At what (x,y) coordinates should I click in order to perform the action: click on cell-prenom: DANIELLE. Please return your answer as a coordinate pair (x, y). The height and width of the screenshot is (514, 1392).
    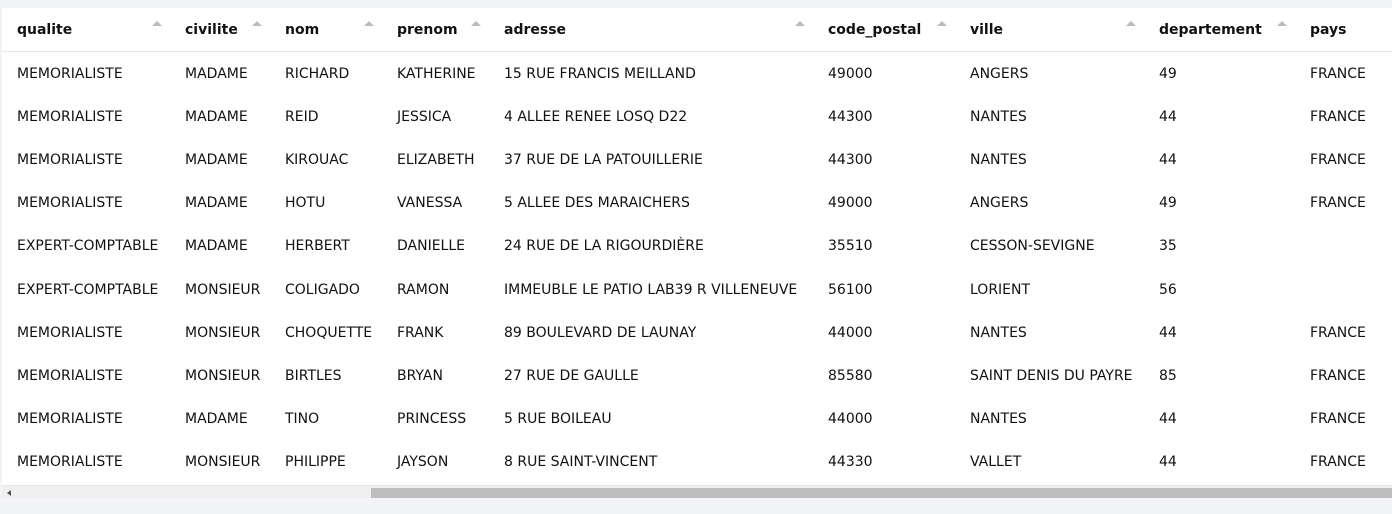
    Looking at the image, I should click on (431, 246).